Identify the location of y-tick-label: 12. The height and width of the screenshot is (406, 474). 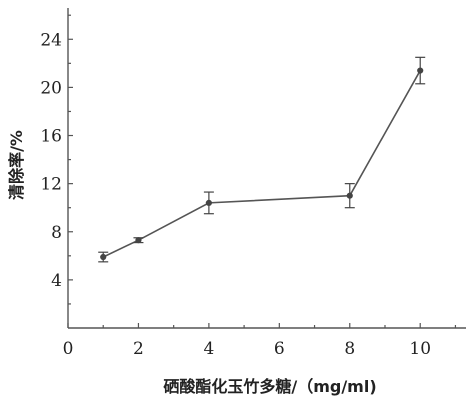
(51, 185).